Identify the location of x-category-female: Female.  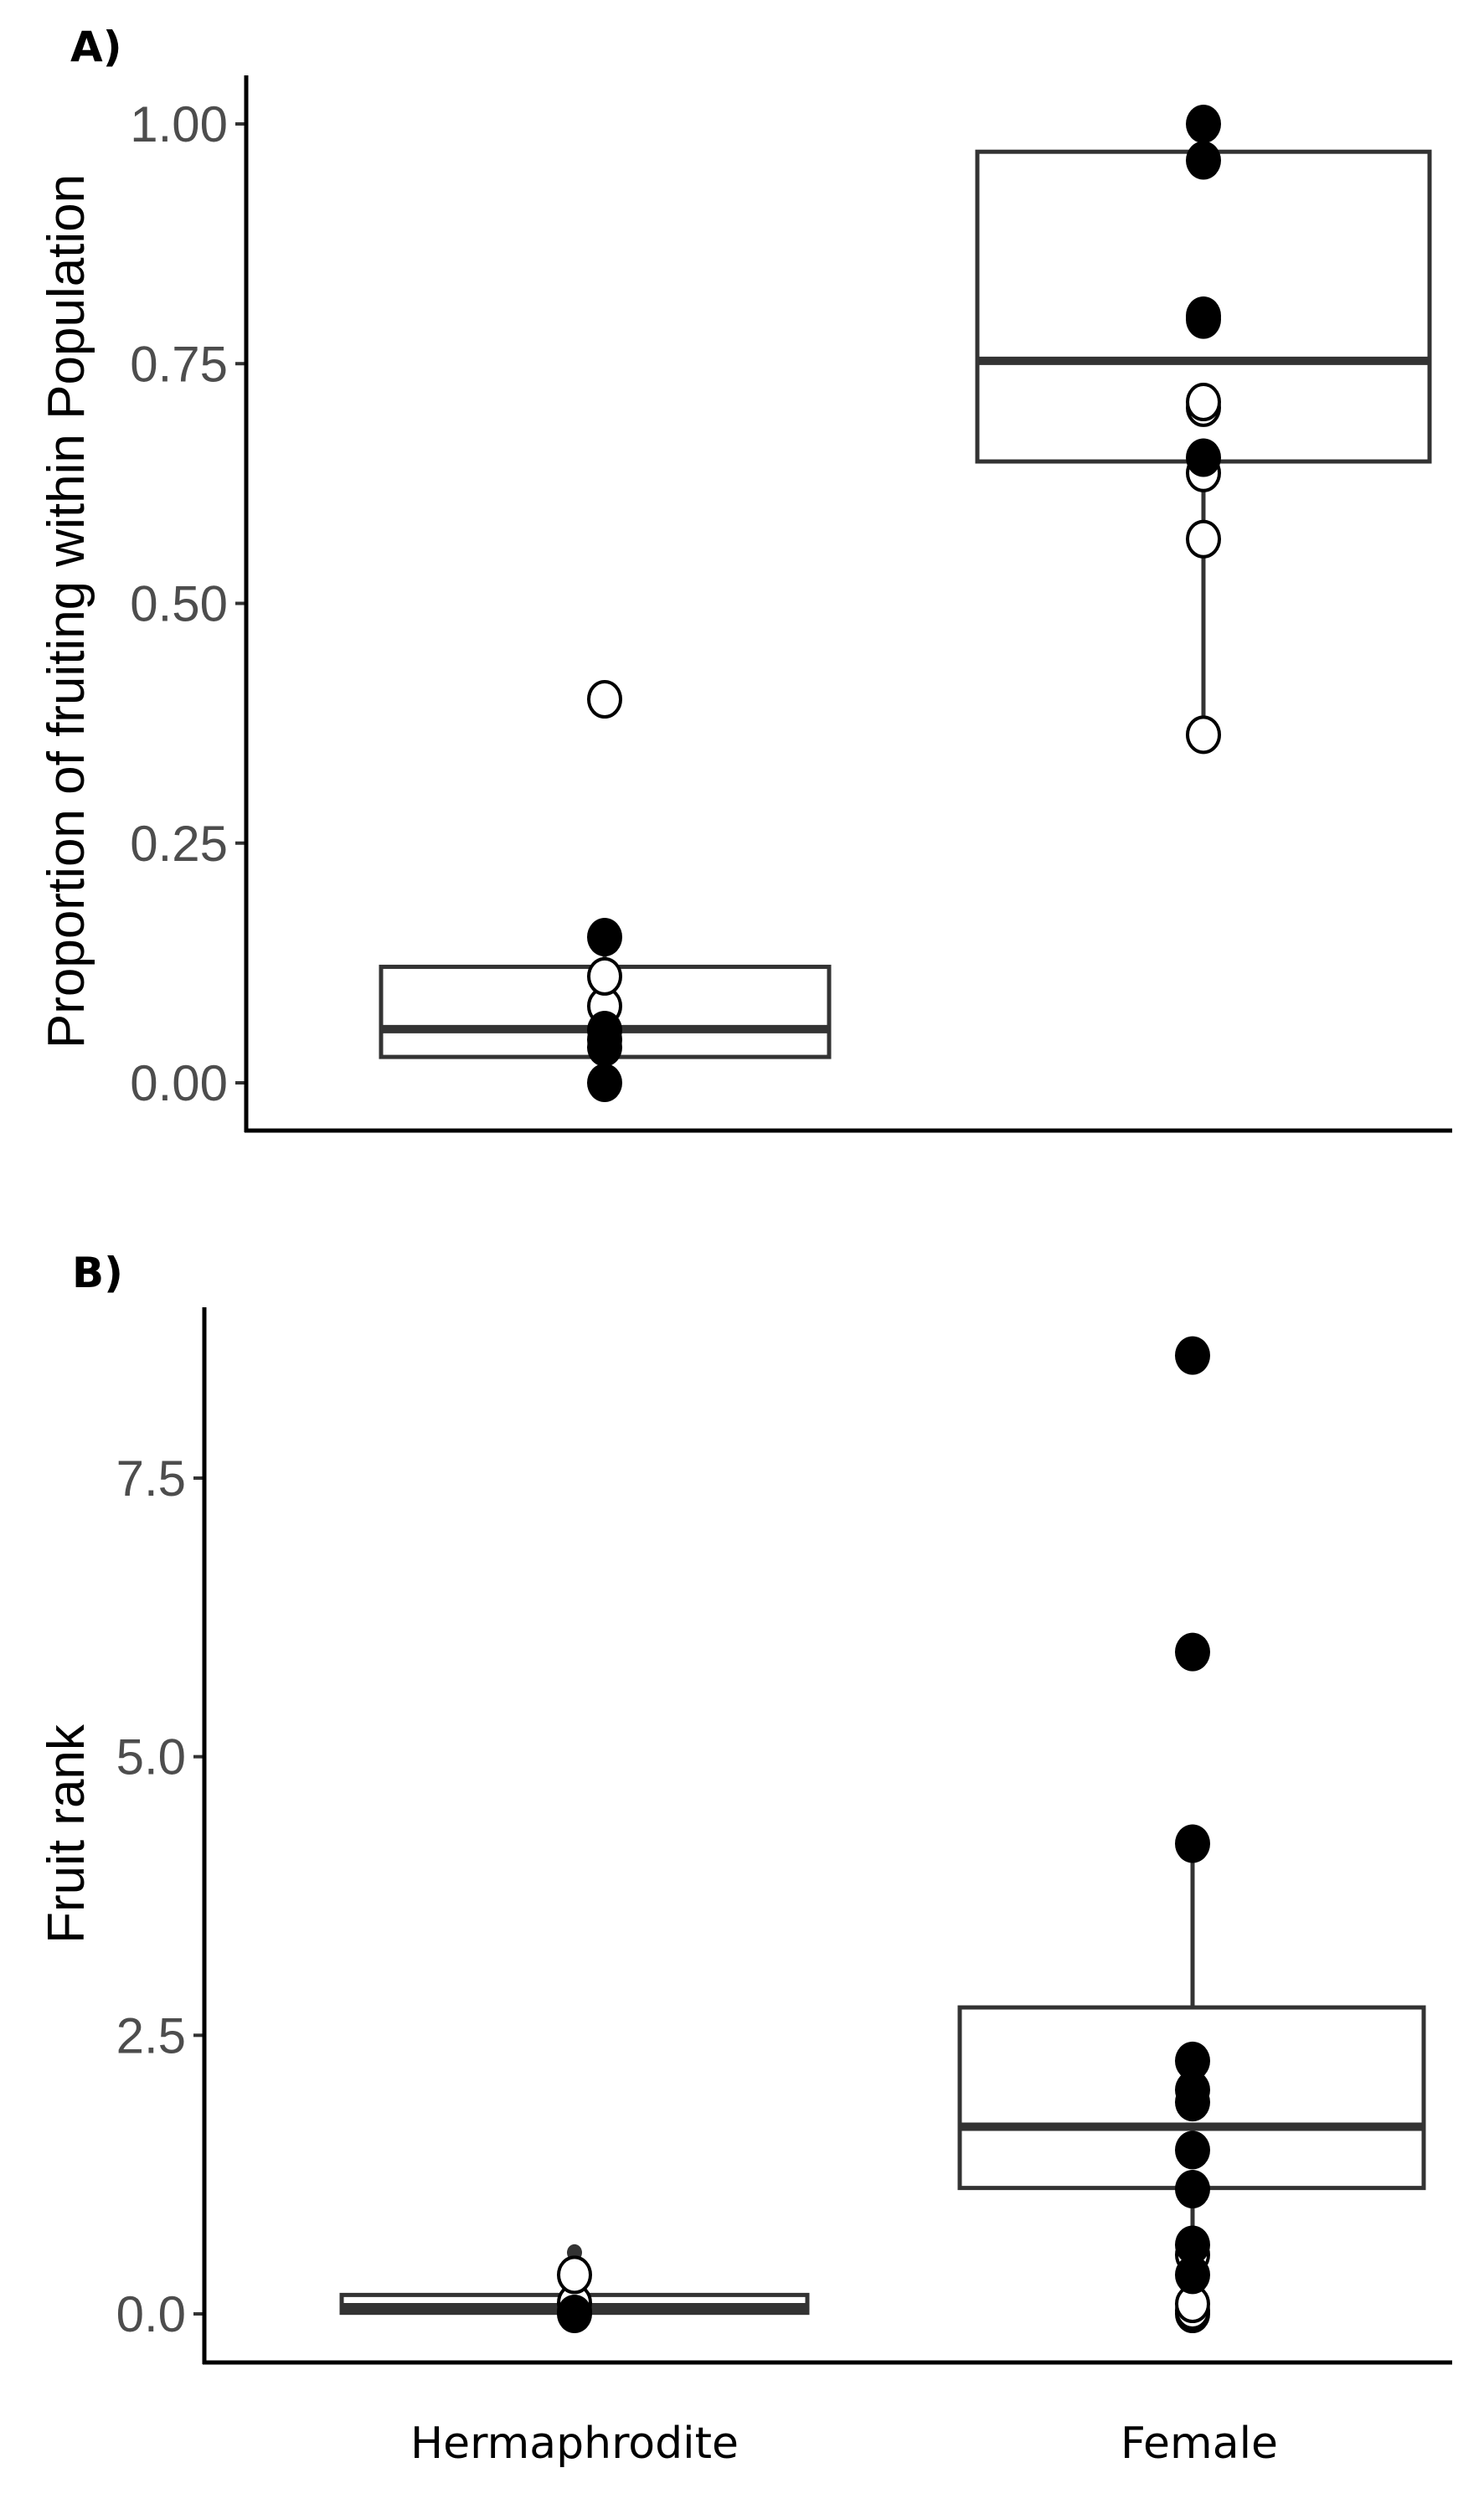
(1199, 2444).